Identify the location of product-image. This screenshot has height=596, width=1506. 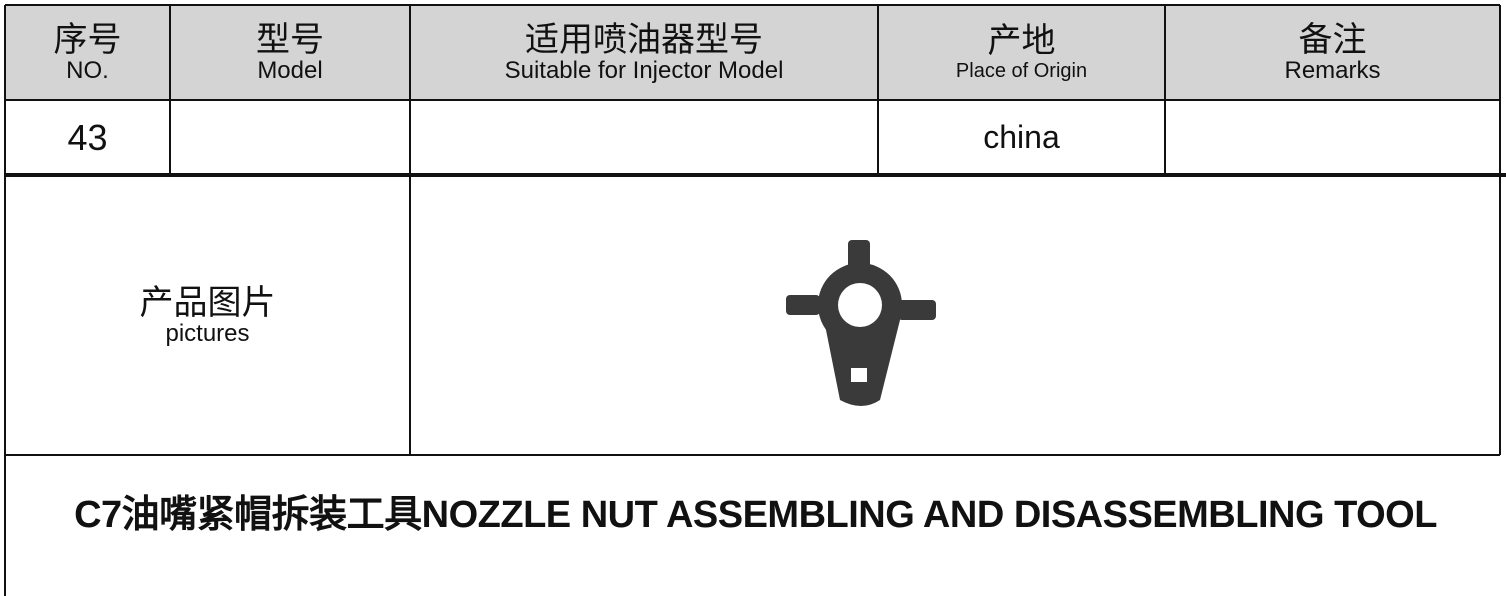
(861, 323).